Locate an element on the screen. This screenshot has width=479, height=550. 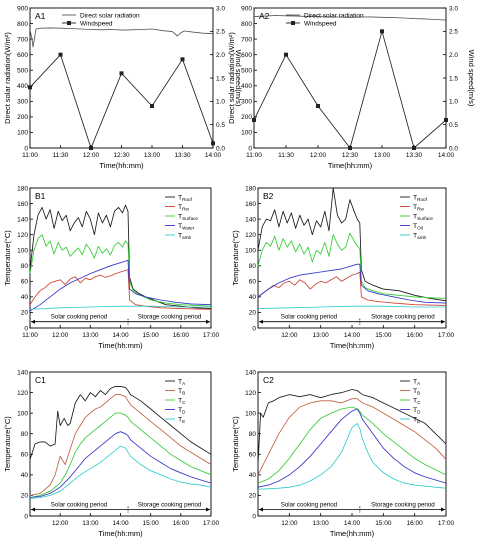
y-tick-label: 800 is located at coordinates (22, 24).